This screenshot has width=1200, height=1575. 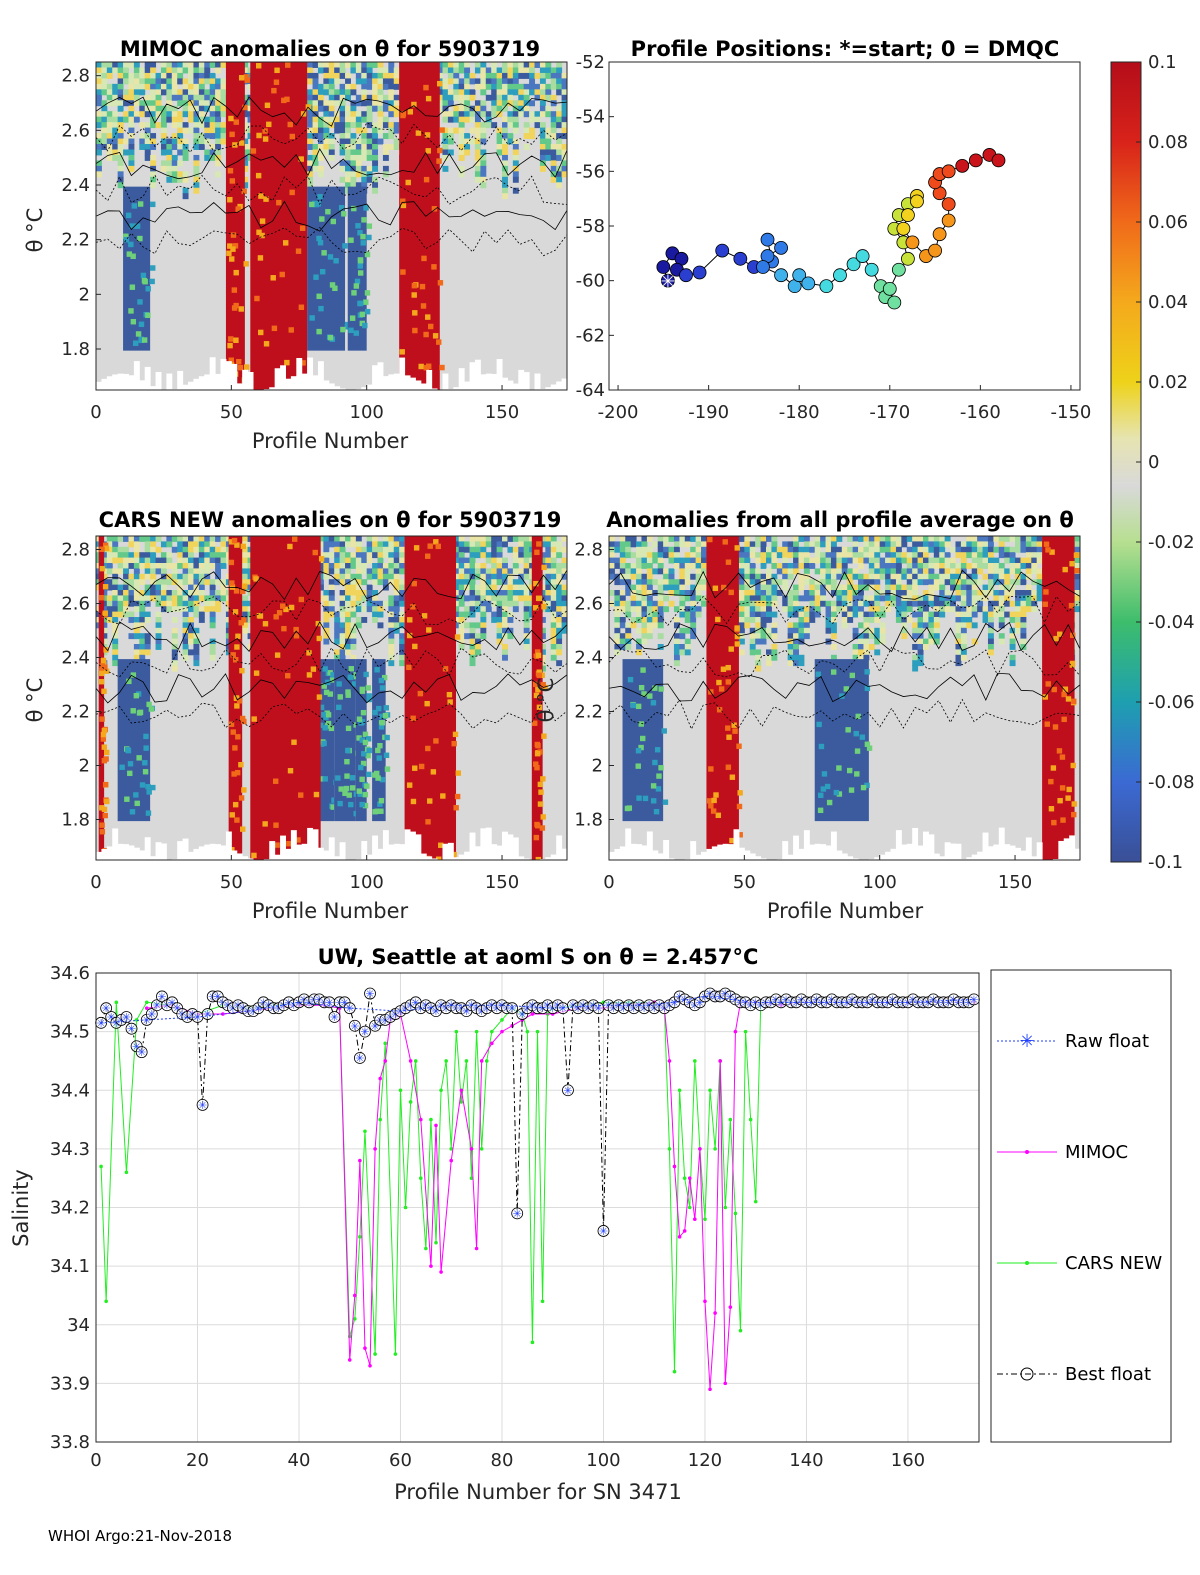 What do you see at coordinates (75, 604) in the screenshot?
I see `y-tick-label: 2.6` at bounding box center [75, 604].